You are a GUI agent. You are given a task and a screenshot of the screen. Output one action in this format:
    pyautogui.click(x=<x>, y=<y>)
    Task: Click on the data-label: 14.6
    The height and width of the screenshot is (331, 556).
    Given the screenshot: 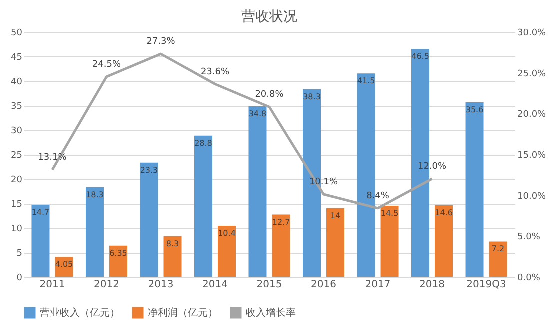 What is the action you would take?
    pyautogui.click(x=444, y=213)
    